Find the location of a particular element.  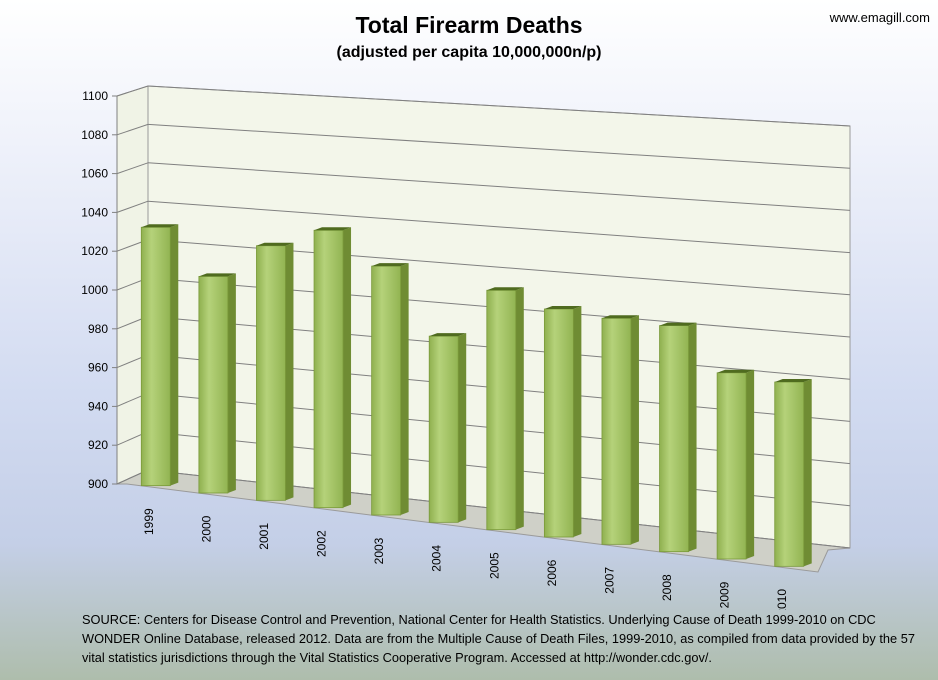

y-tick-label: 1020 is located at coordinates (94, 251).